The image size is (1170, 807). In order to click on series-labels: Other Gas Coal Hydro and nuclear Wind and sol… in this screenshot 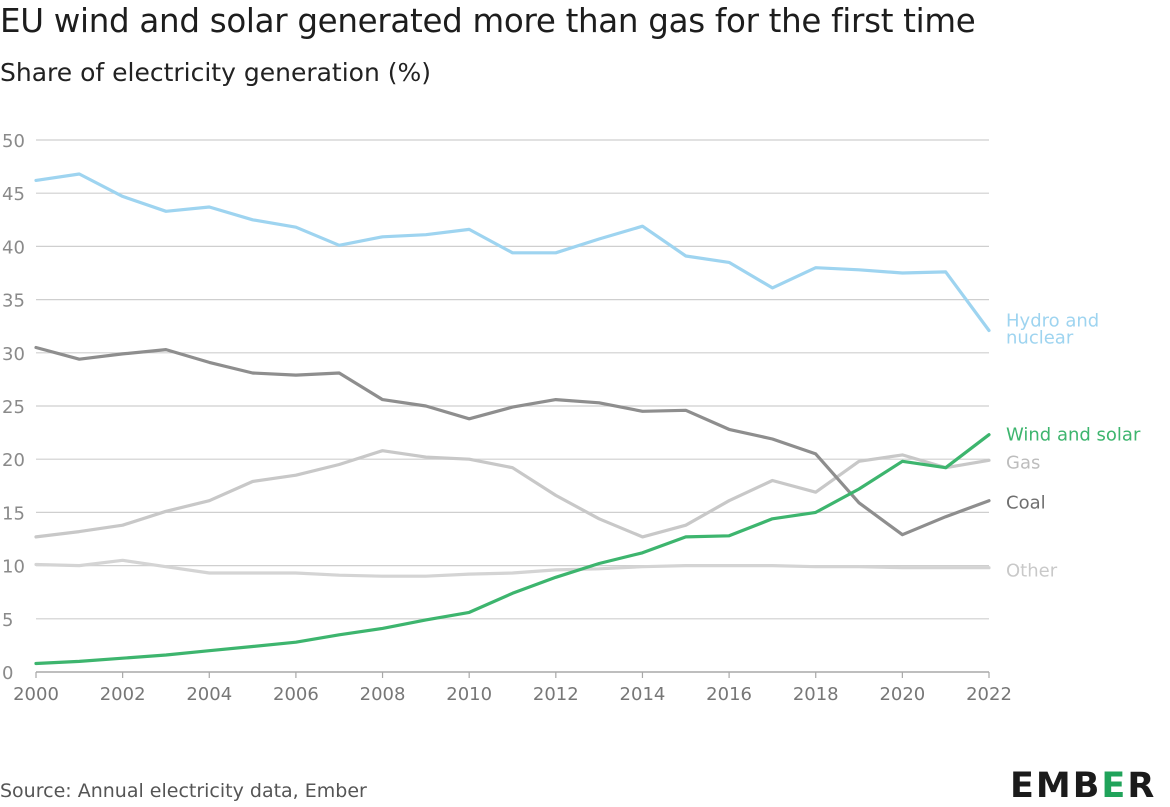, I will do `click(1073, 445)`.